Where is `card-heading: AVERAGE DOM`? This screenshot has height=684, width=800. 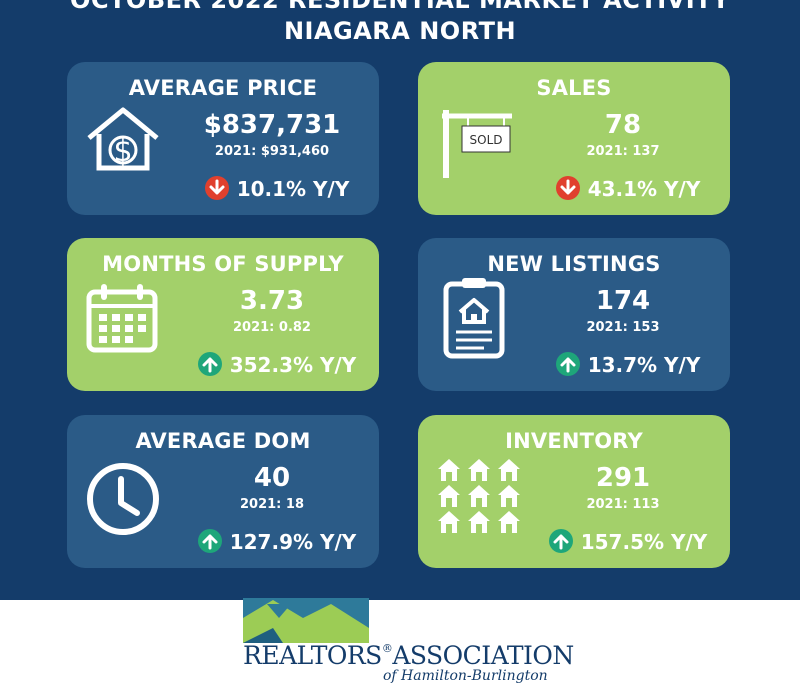
card-heading: AVERAGE DOM is located at coordinates (223, 441).